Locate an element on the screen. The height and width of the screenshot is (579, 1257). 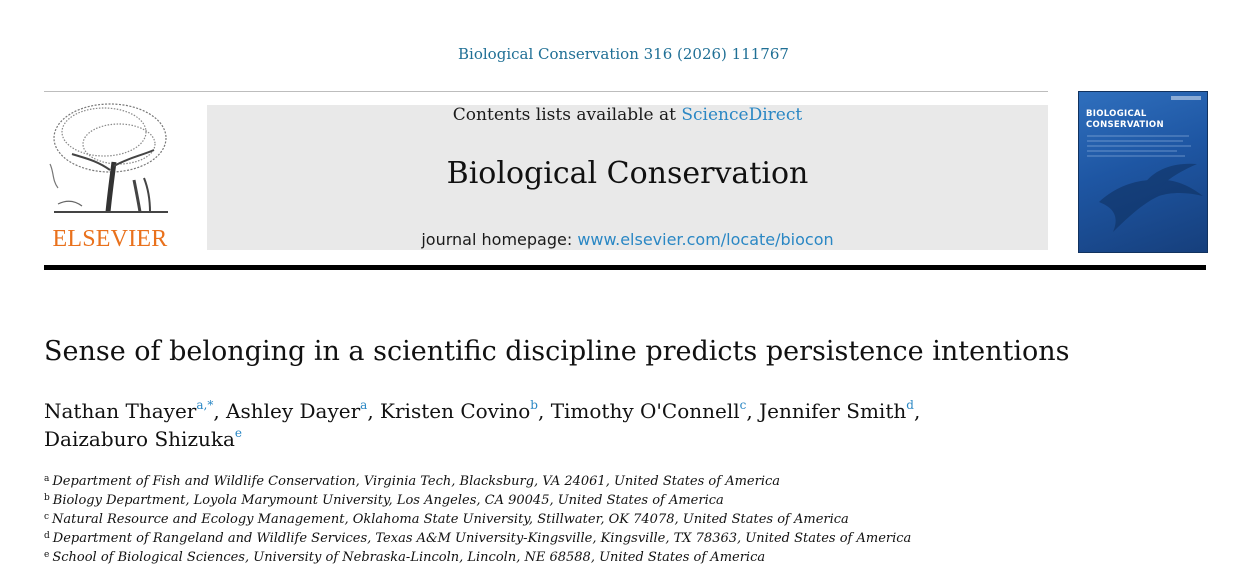
author: Ashley Dayera is located at coordinates (297, 410).